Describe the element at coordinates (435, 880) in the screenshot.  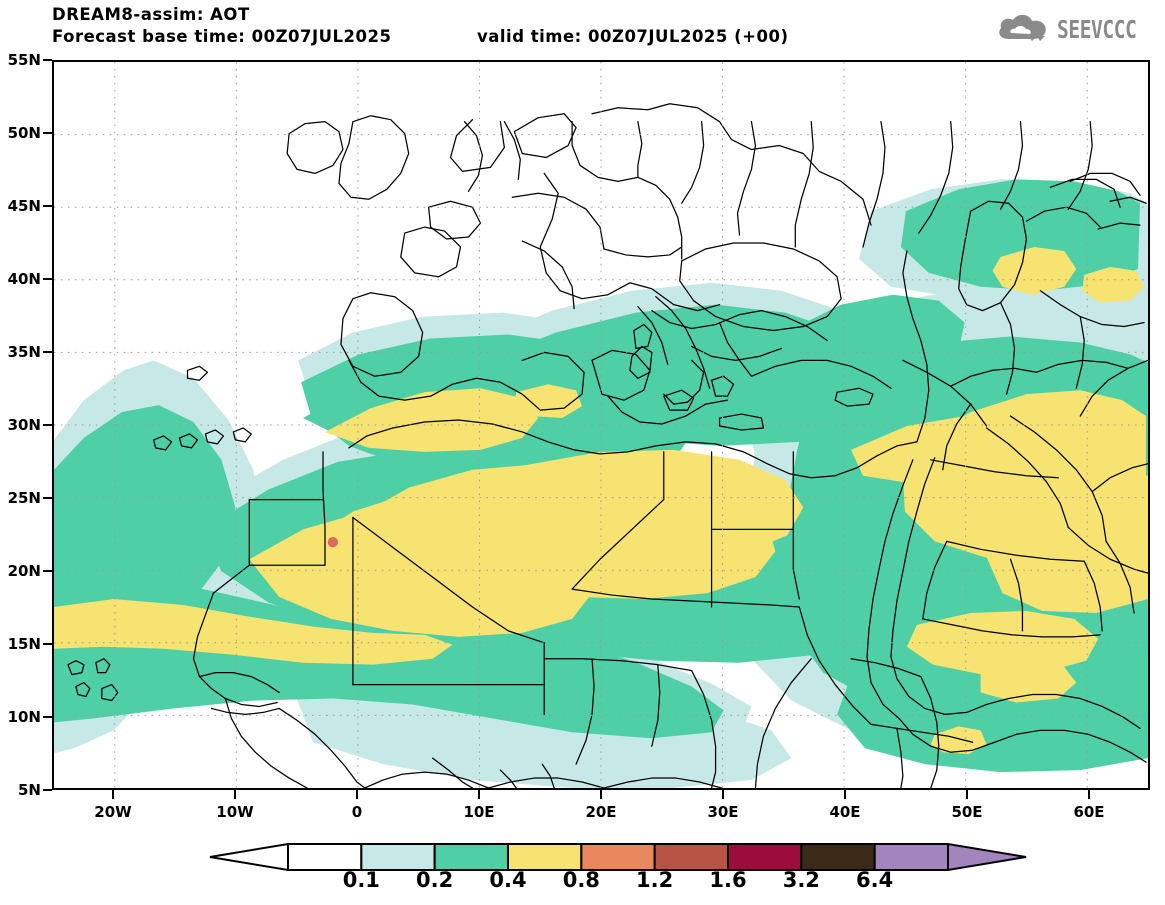
I see `colorbar-tick-label-1: 0.2` at that location.